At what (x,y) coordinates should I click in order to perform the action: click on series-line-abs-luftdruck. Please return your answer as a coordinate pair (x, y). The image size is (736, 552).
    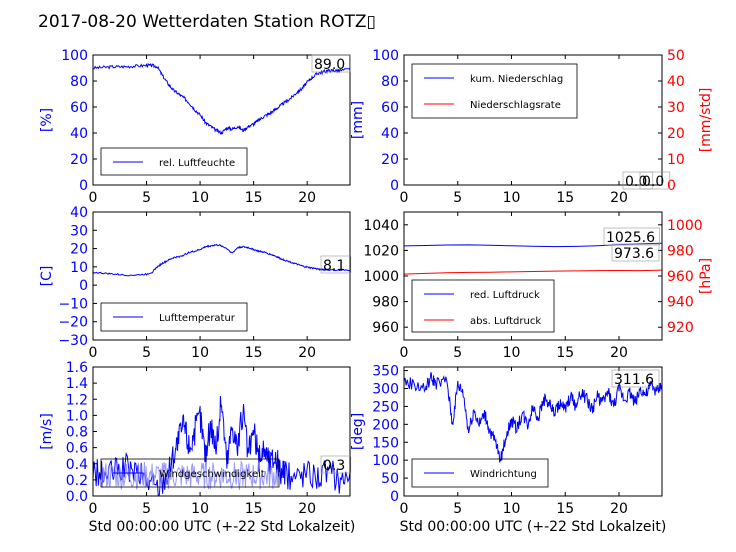
    Looking at the image, I should click on (533, 272).